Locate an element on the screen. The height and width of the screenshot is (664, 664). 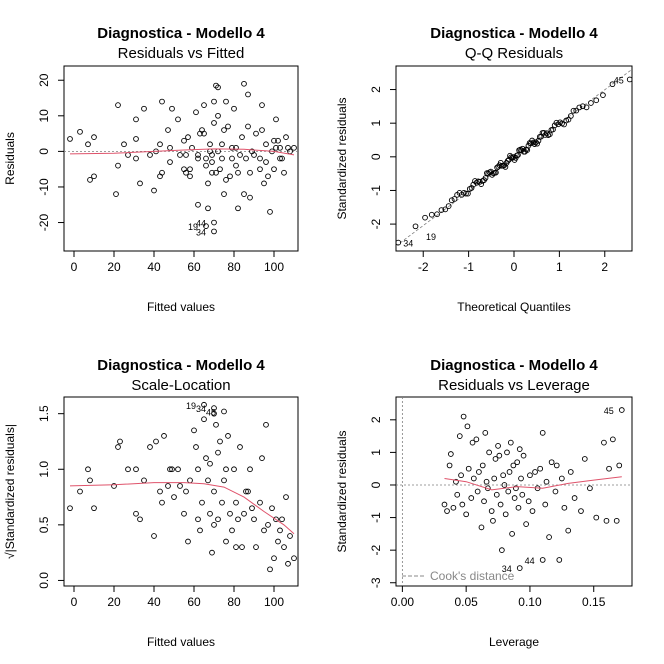
y-tick-label: 2 is located at coordinates (376, 89).